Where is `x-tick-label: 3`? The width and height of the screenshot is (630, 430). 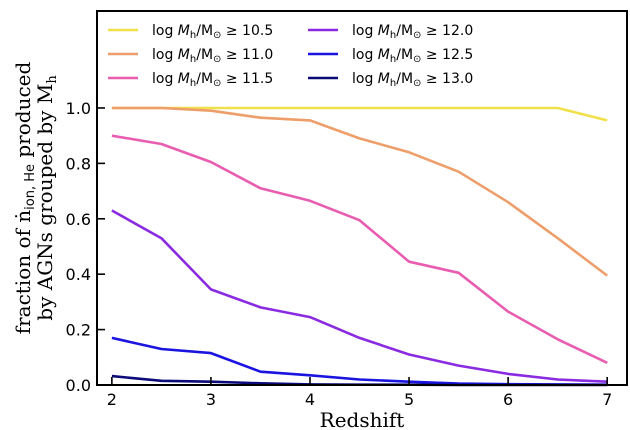
x-tick-label: 3 is located at coordinates (211, 399).